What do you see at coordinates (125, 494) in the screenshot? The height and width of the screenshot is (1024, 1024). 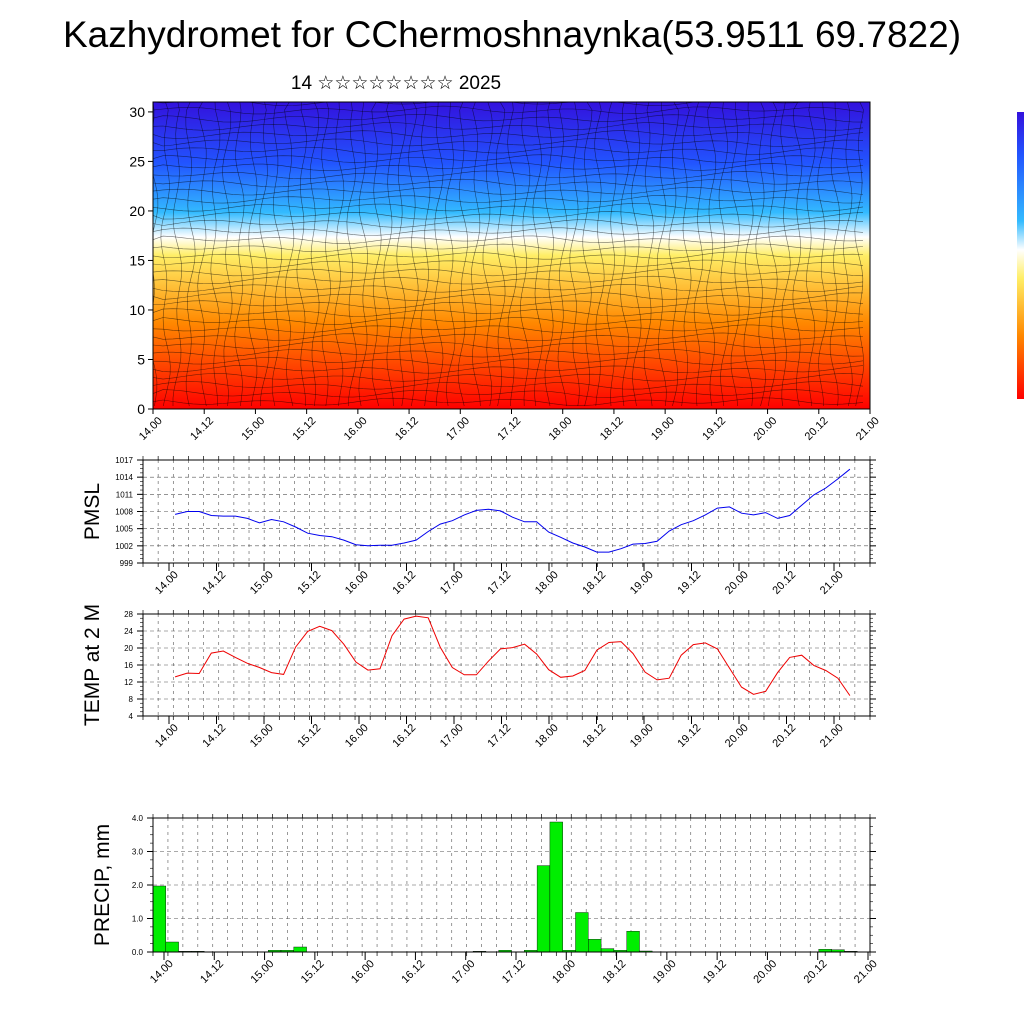 I see `y-tick-label: 1011` at bounding box center [125, 494].